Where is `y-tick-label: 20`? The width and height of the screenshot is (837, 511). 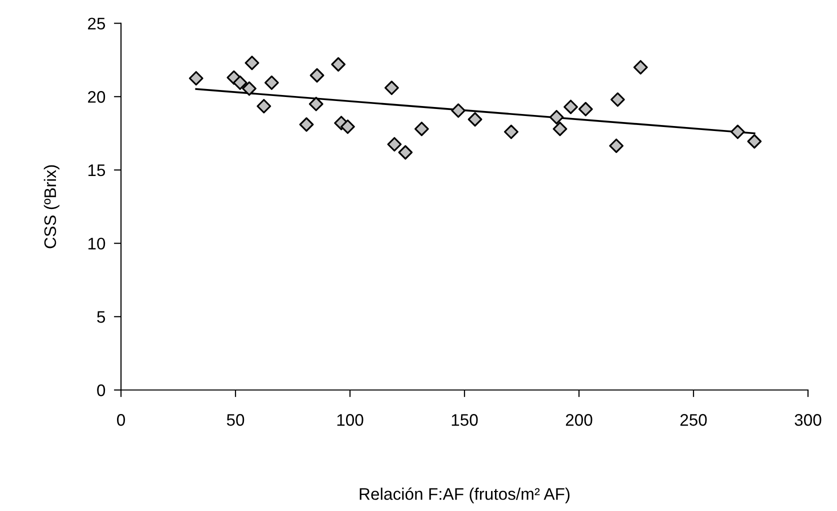
y-tick-label: 20 is located at coordinates (97, 97).